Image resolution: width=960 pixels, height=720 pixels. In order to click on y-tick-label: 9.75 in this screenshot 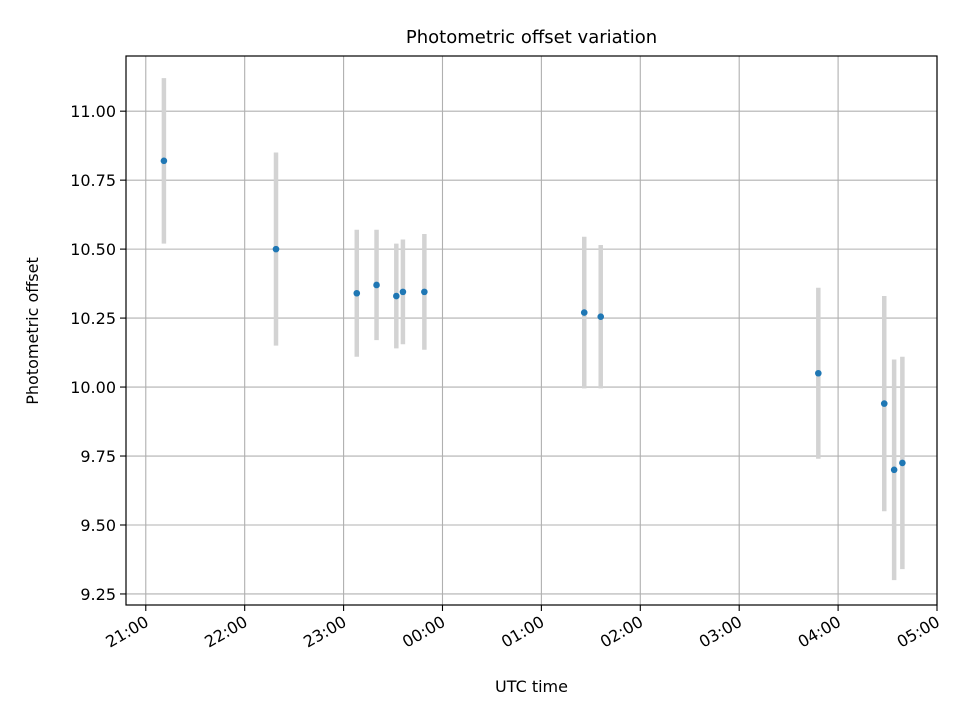, I will do `click(98, 456)`.